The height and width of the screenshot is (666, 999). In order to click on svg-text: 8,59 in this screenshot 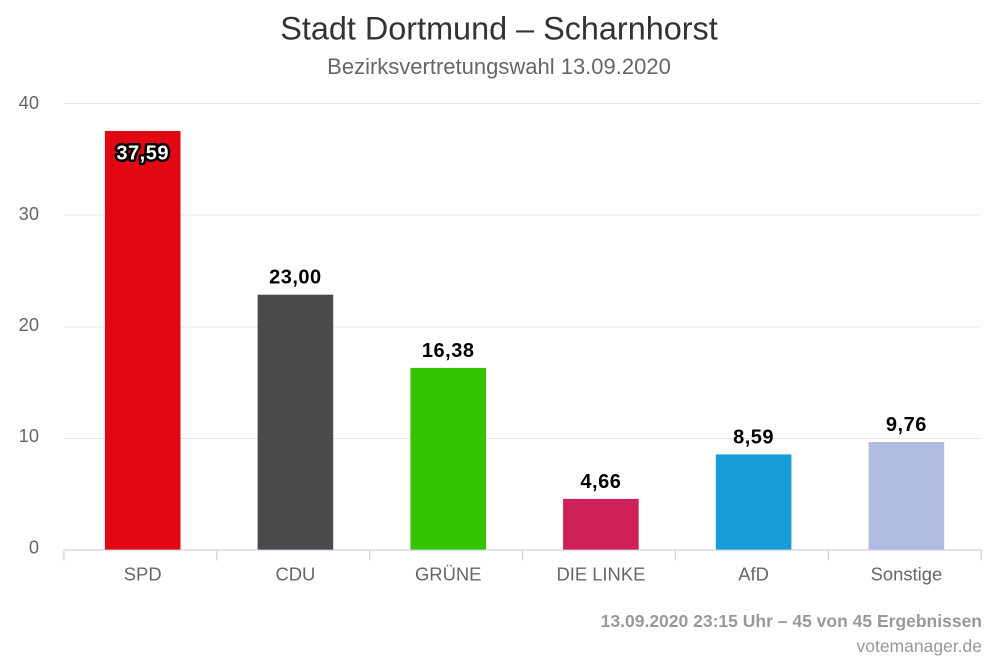, I will do `click(753, 437)`.